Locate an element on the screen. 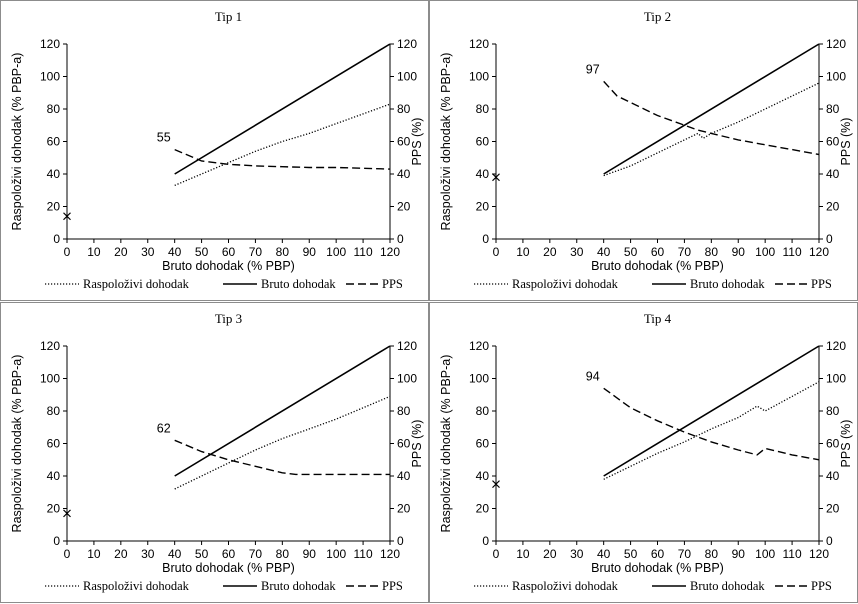  cross-marker is located at coordinates (67, 216).